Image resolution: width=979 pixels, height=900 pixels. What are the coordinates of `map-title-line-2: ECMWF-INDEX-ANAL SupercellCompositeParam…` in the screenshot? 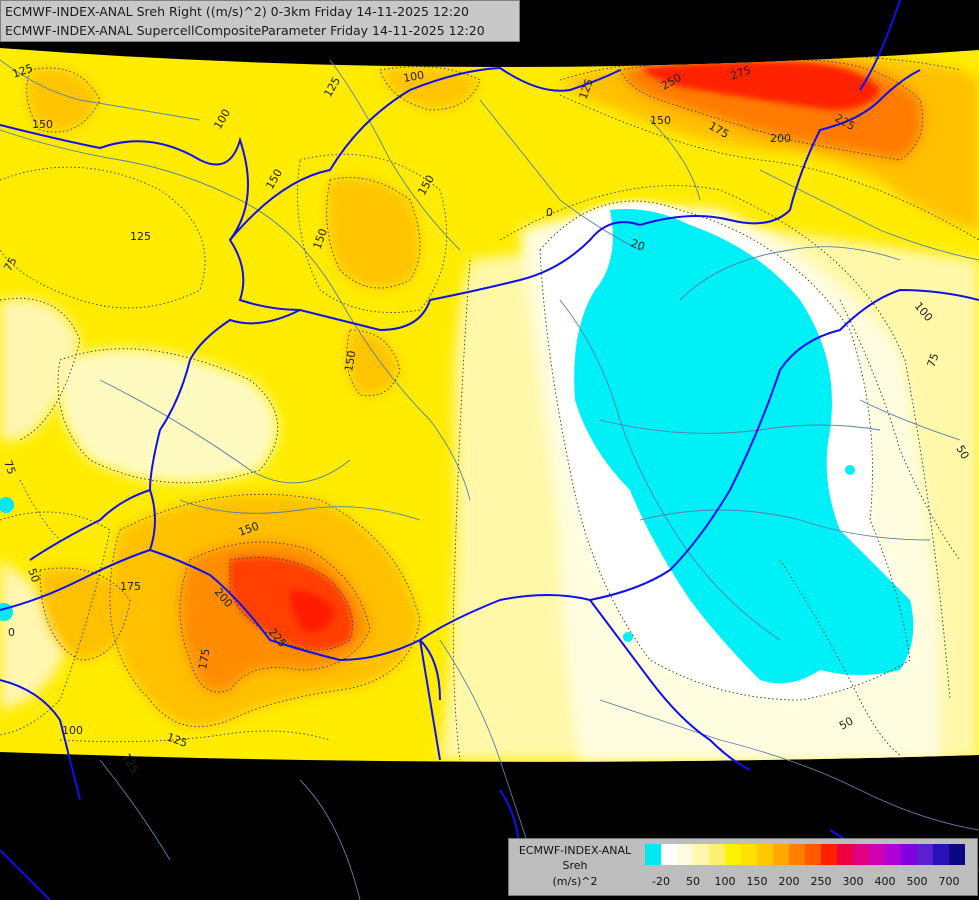 It's located at (245, 30).